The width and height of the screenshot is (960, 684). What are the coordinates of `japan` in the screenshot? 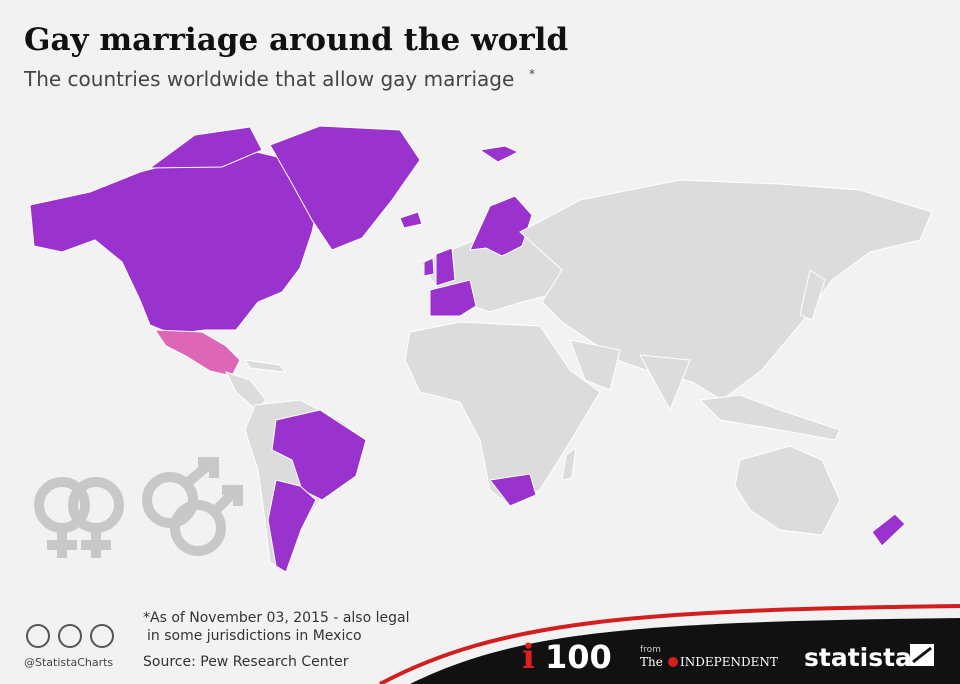 It's located at (812, 295).